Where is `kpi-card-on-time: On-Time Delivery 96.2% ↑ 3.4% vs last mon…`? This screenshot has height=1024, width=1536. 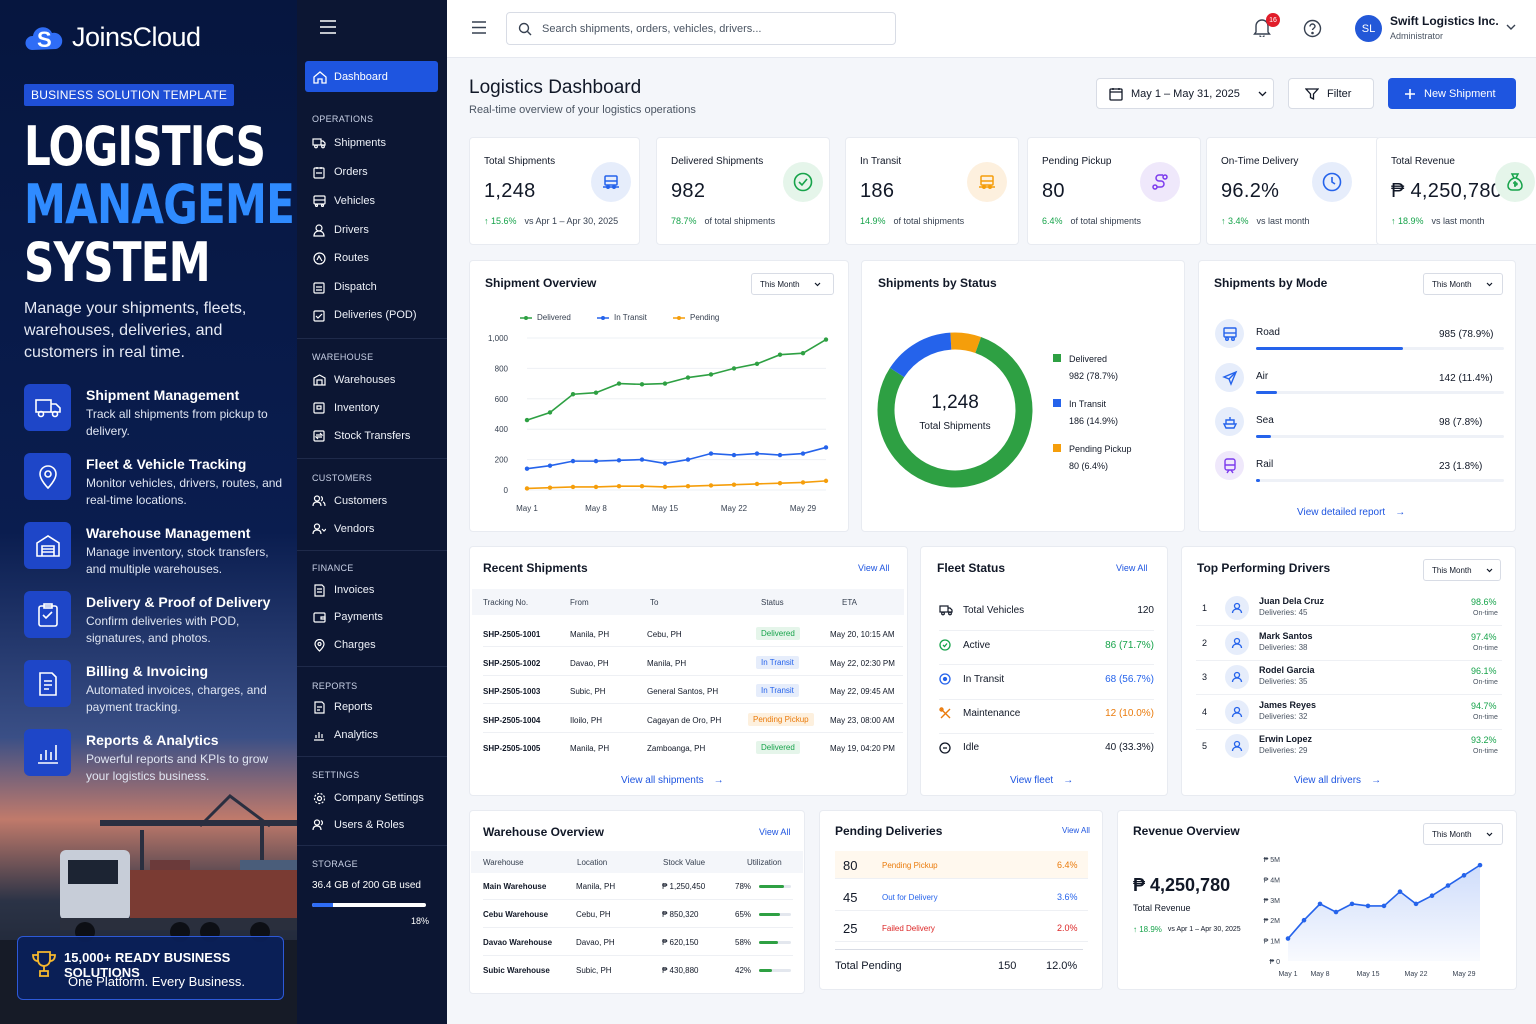 kpi-card-on-time: On-Time Delivery 96.2% ↑ 3.4% vs last mon… is located at coordinates (1293, 191).